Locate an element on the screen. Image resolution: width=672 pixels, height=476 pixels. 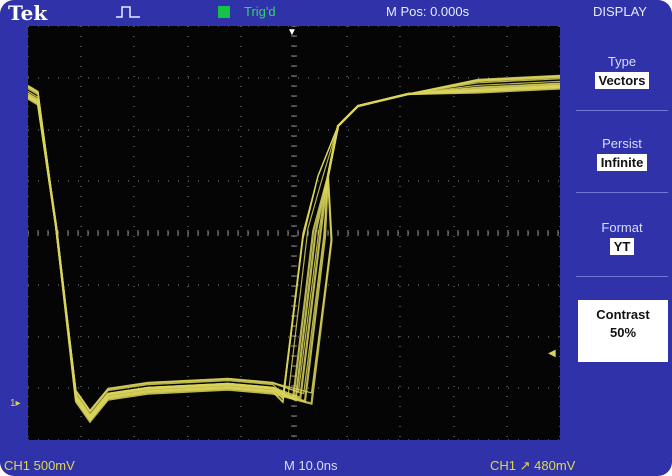
trigger-readout: CH1 ↗ 480mV is located at coordinates (533, 465).